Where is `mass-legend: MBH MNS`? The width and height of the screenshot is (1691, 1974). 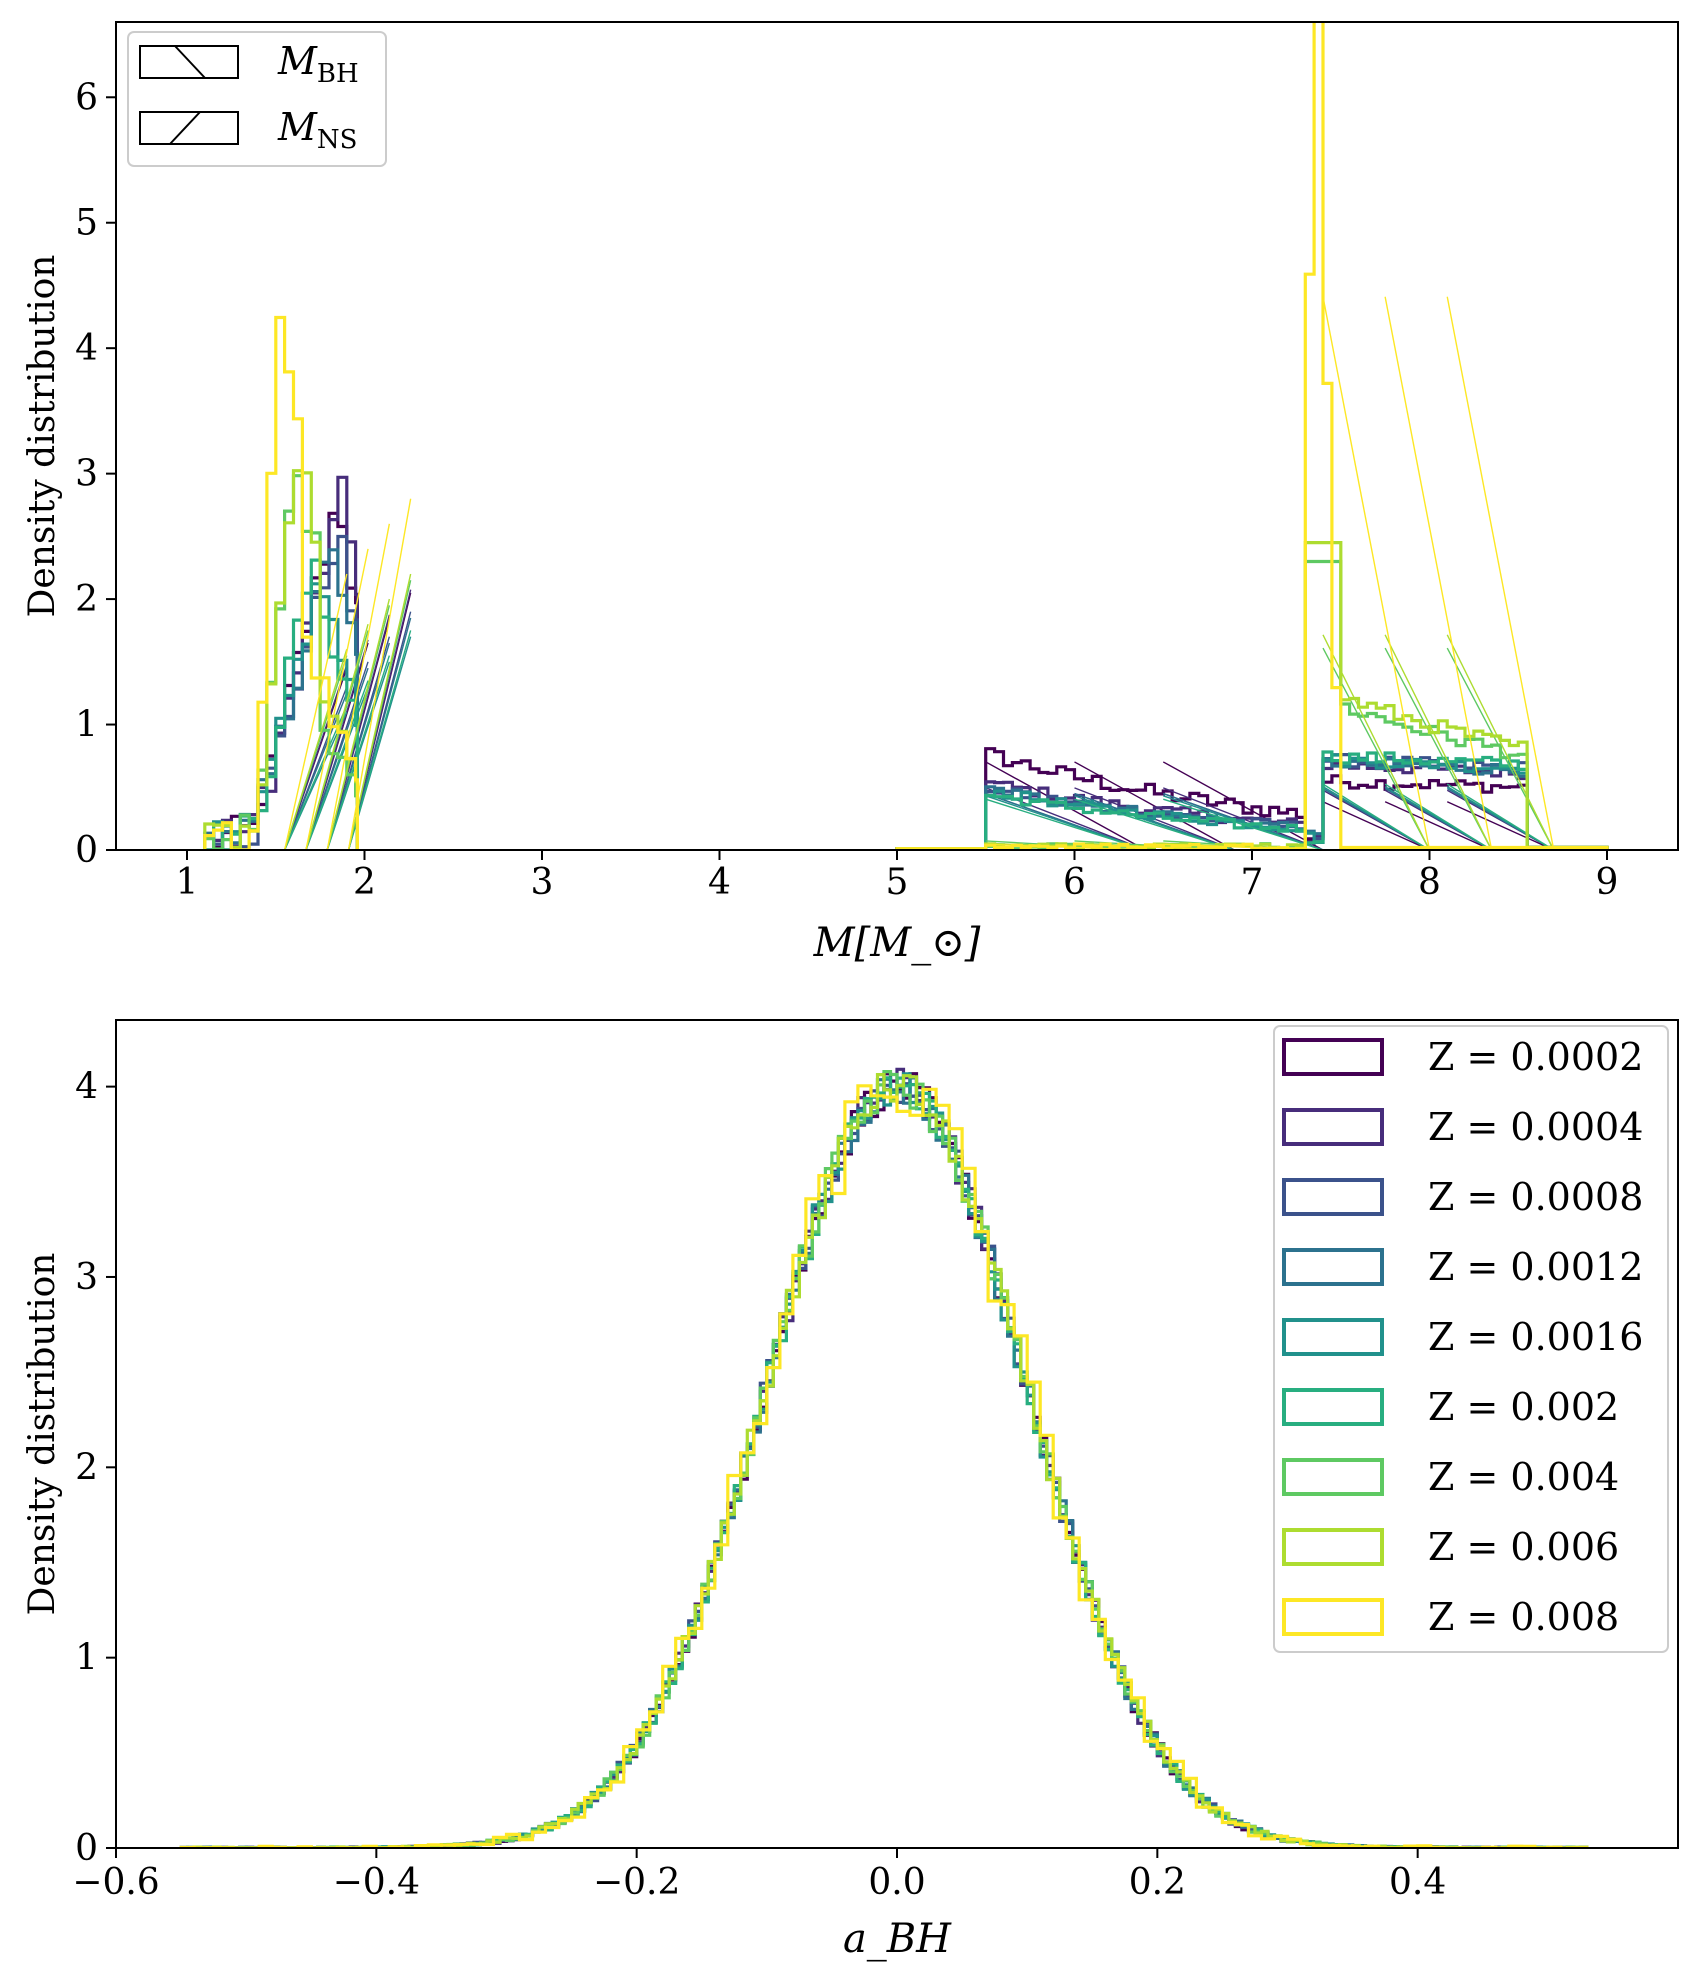 mass-legend: MBH MNS is located at coordinates (257, 99).